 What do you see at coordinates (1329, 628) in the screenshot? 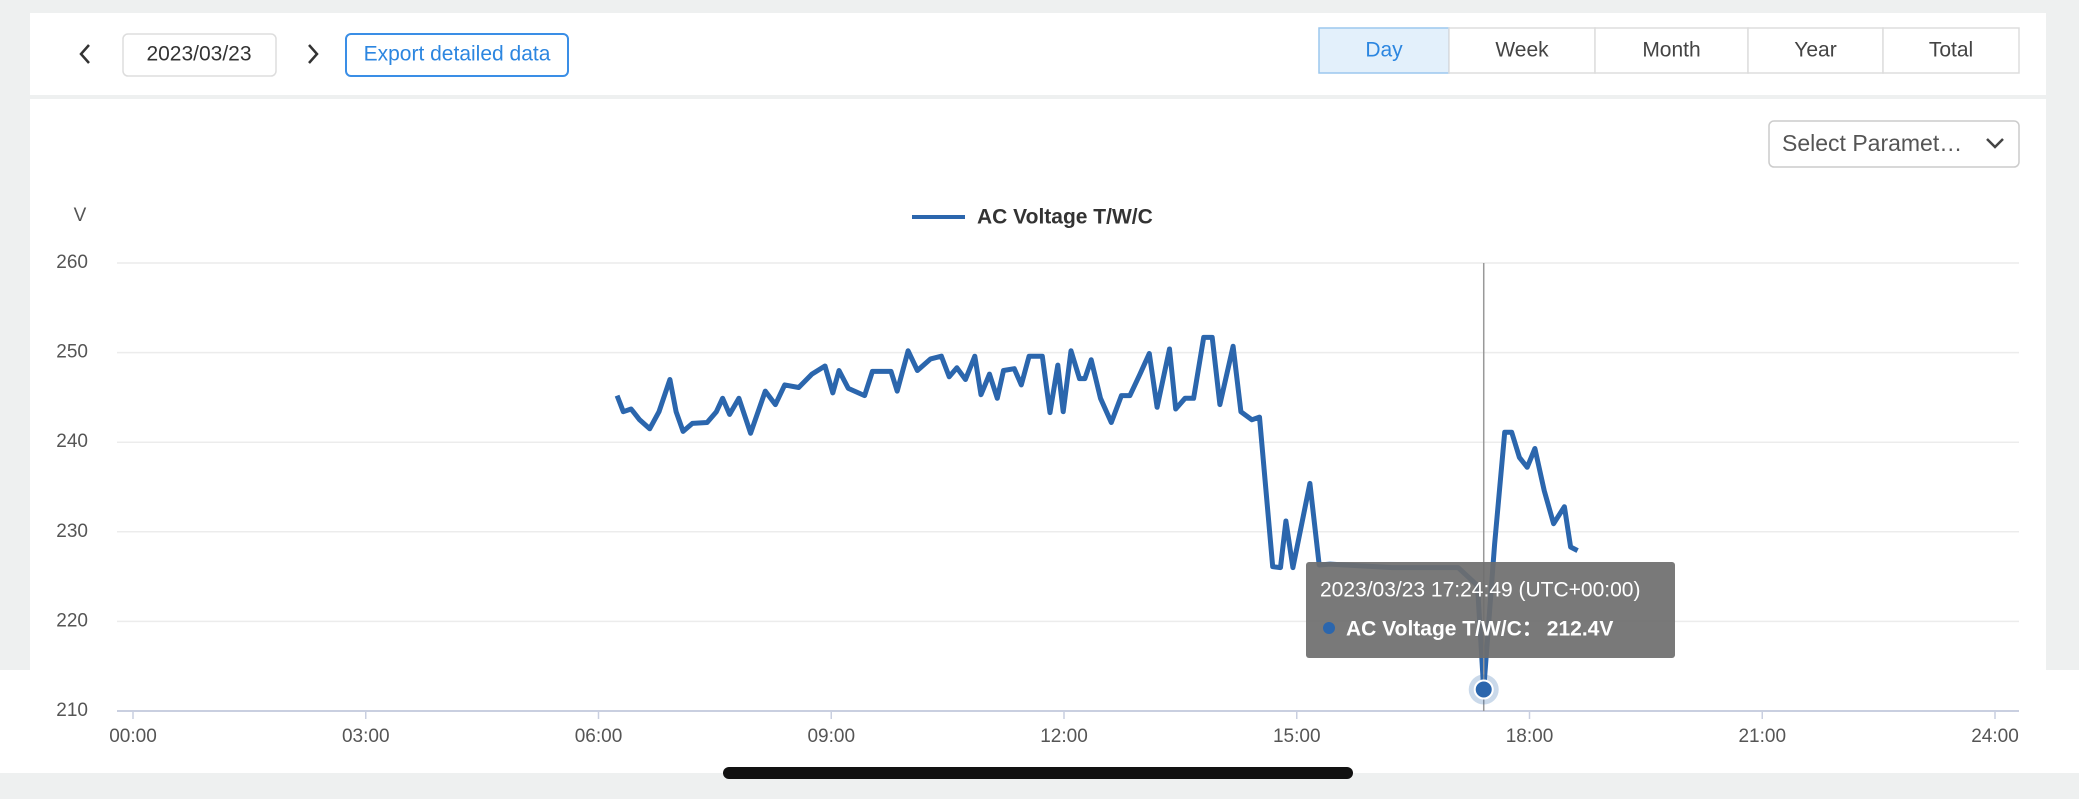
I see `tooltip-dot` at bounding box center [1329, 628].